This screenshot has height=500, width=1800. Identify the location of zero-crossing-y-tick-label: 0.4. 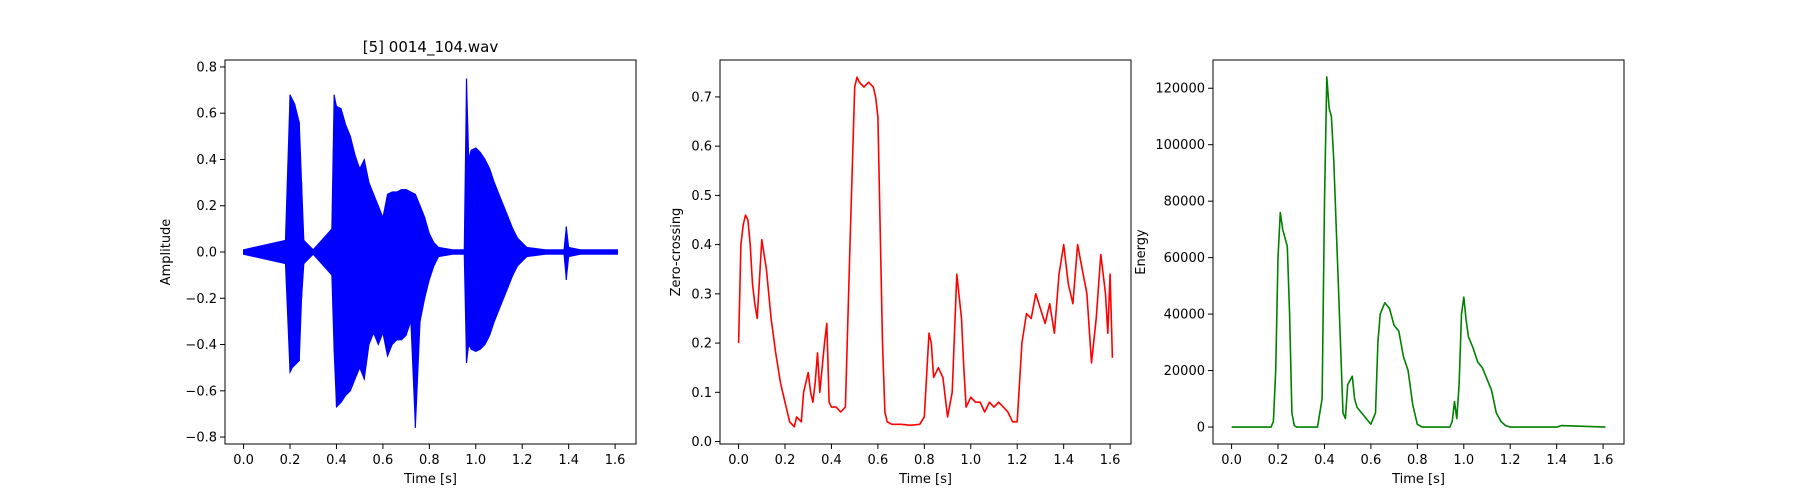
(701, 245).